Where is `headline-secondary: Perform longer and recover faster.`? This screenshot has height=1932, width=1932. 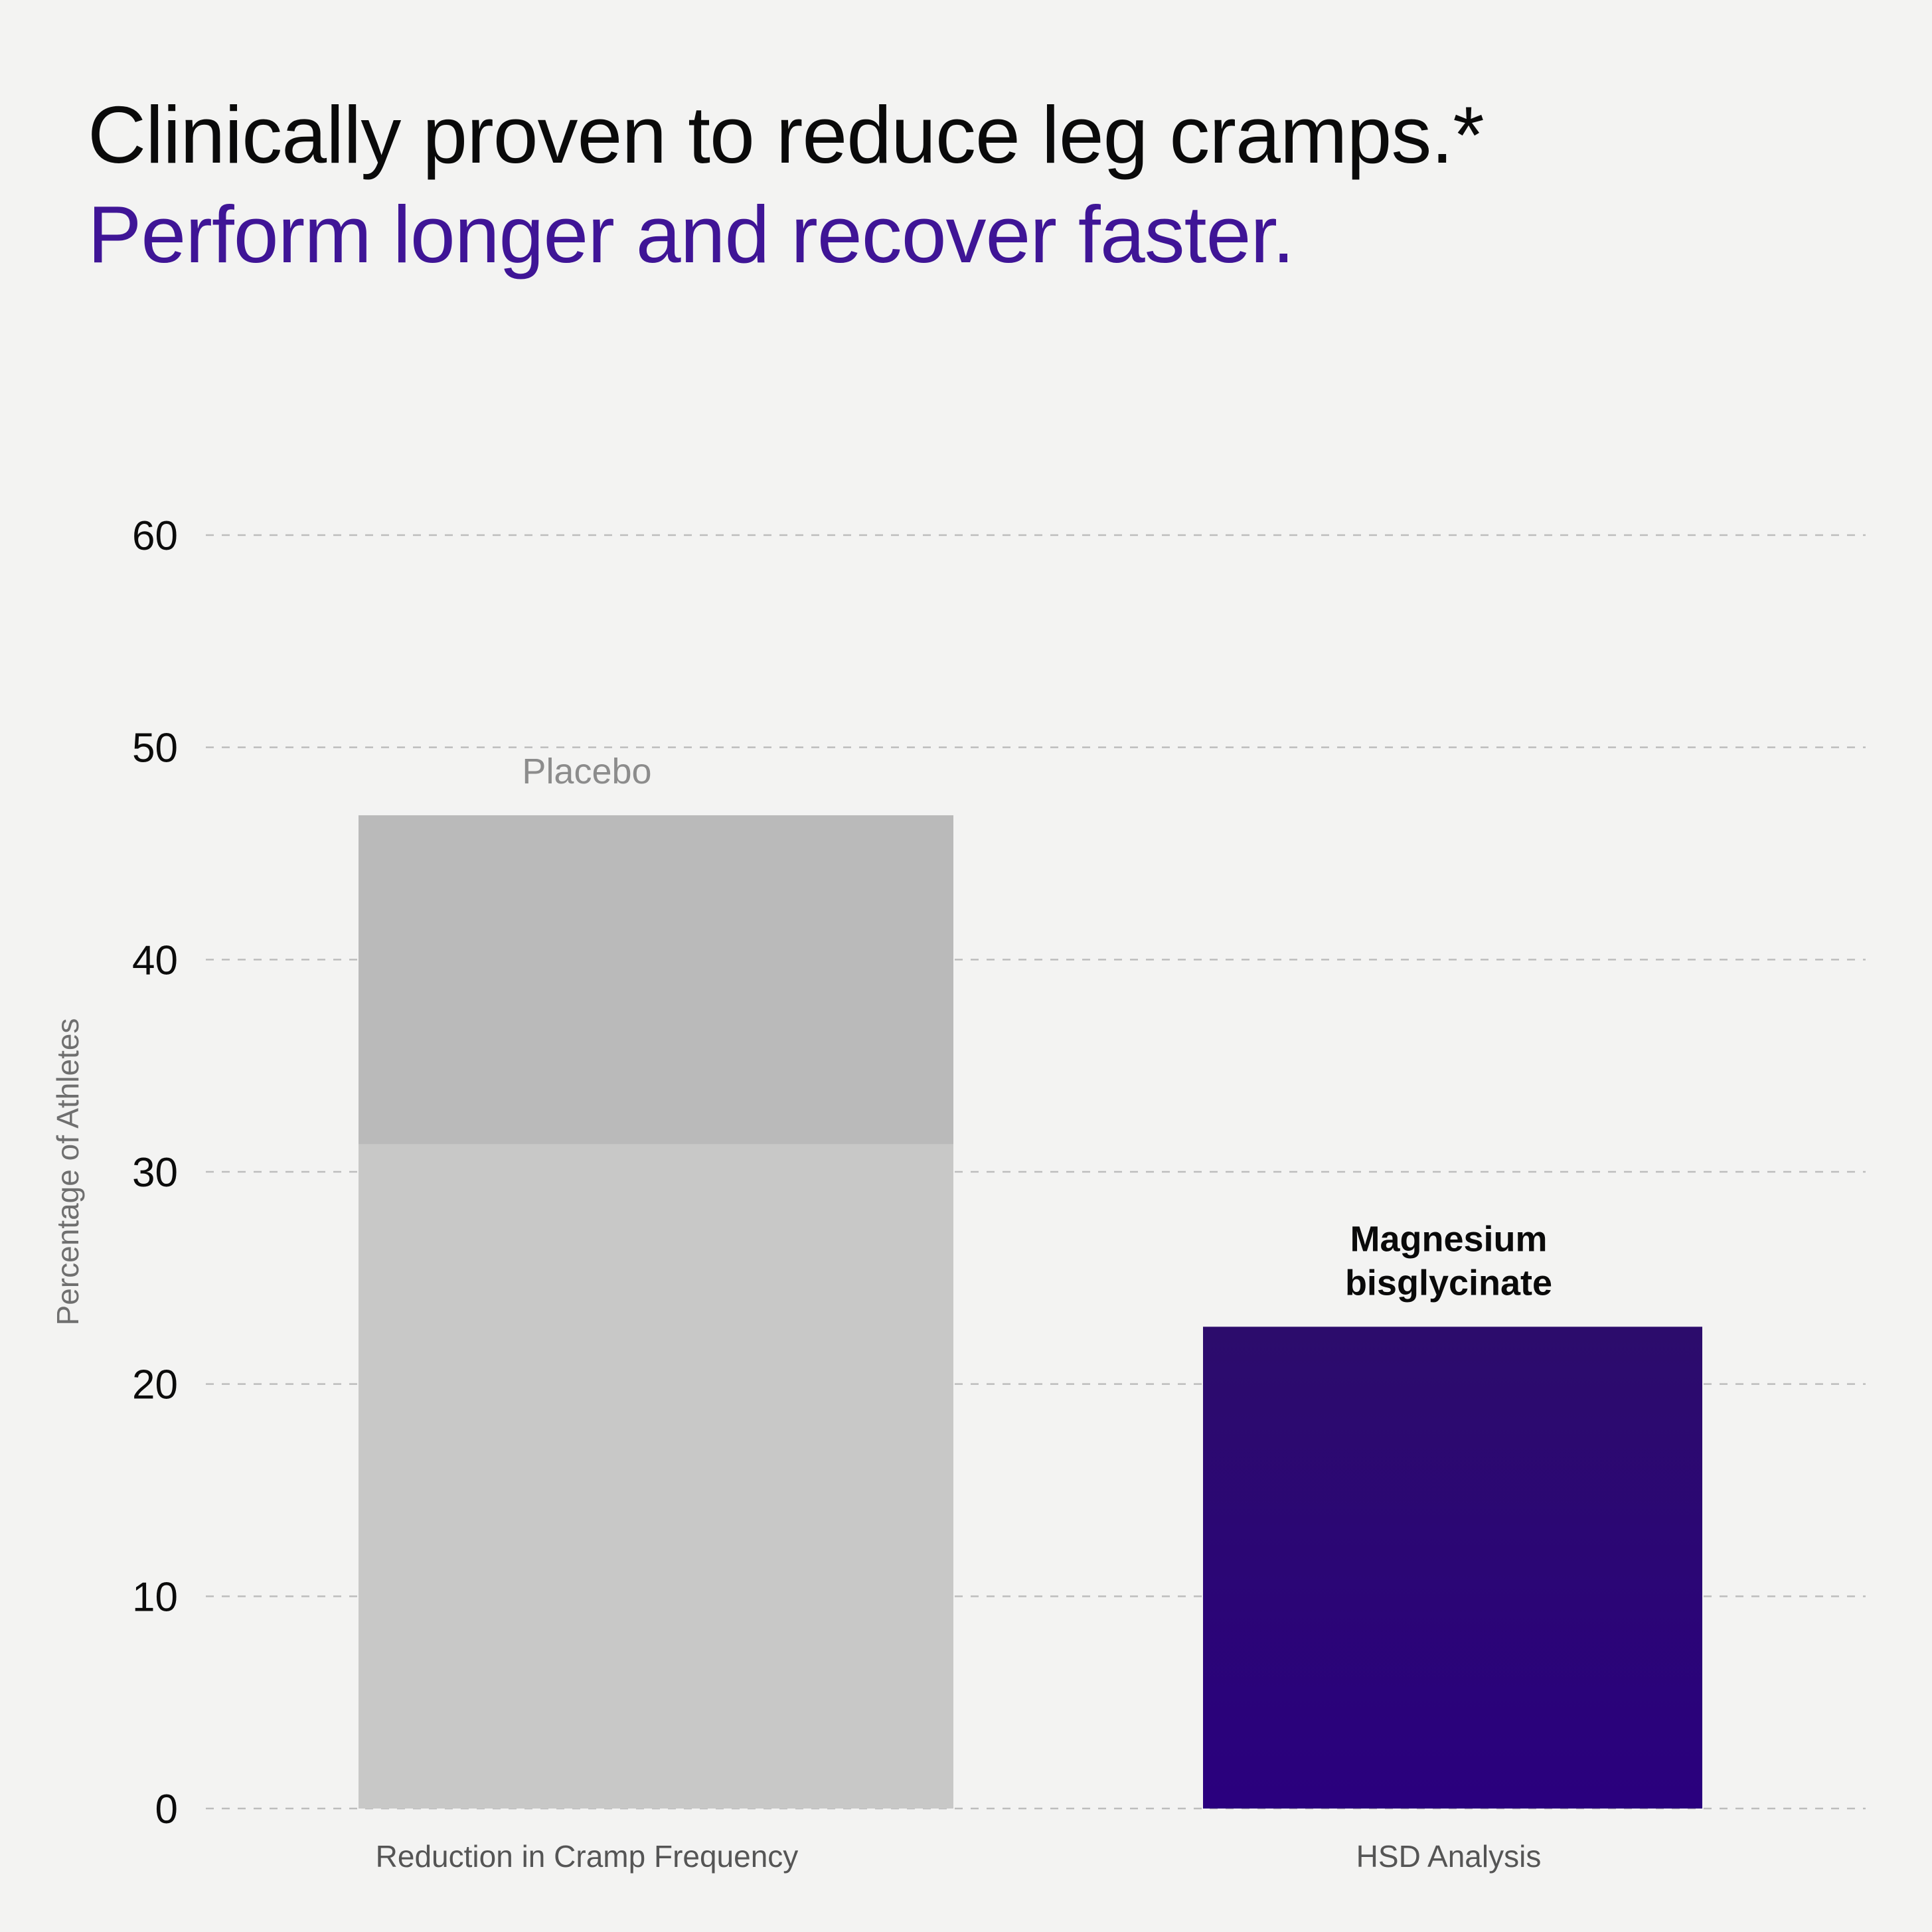 headline-secondary: Perform longer and recover faster. is located at coordinates (691, 234).